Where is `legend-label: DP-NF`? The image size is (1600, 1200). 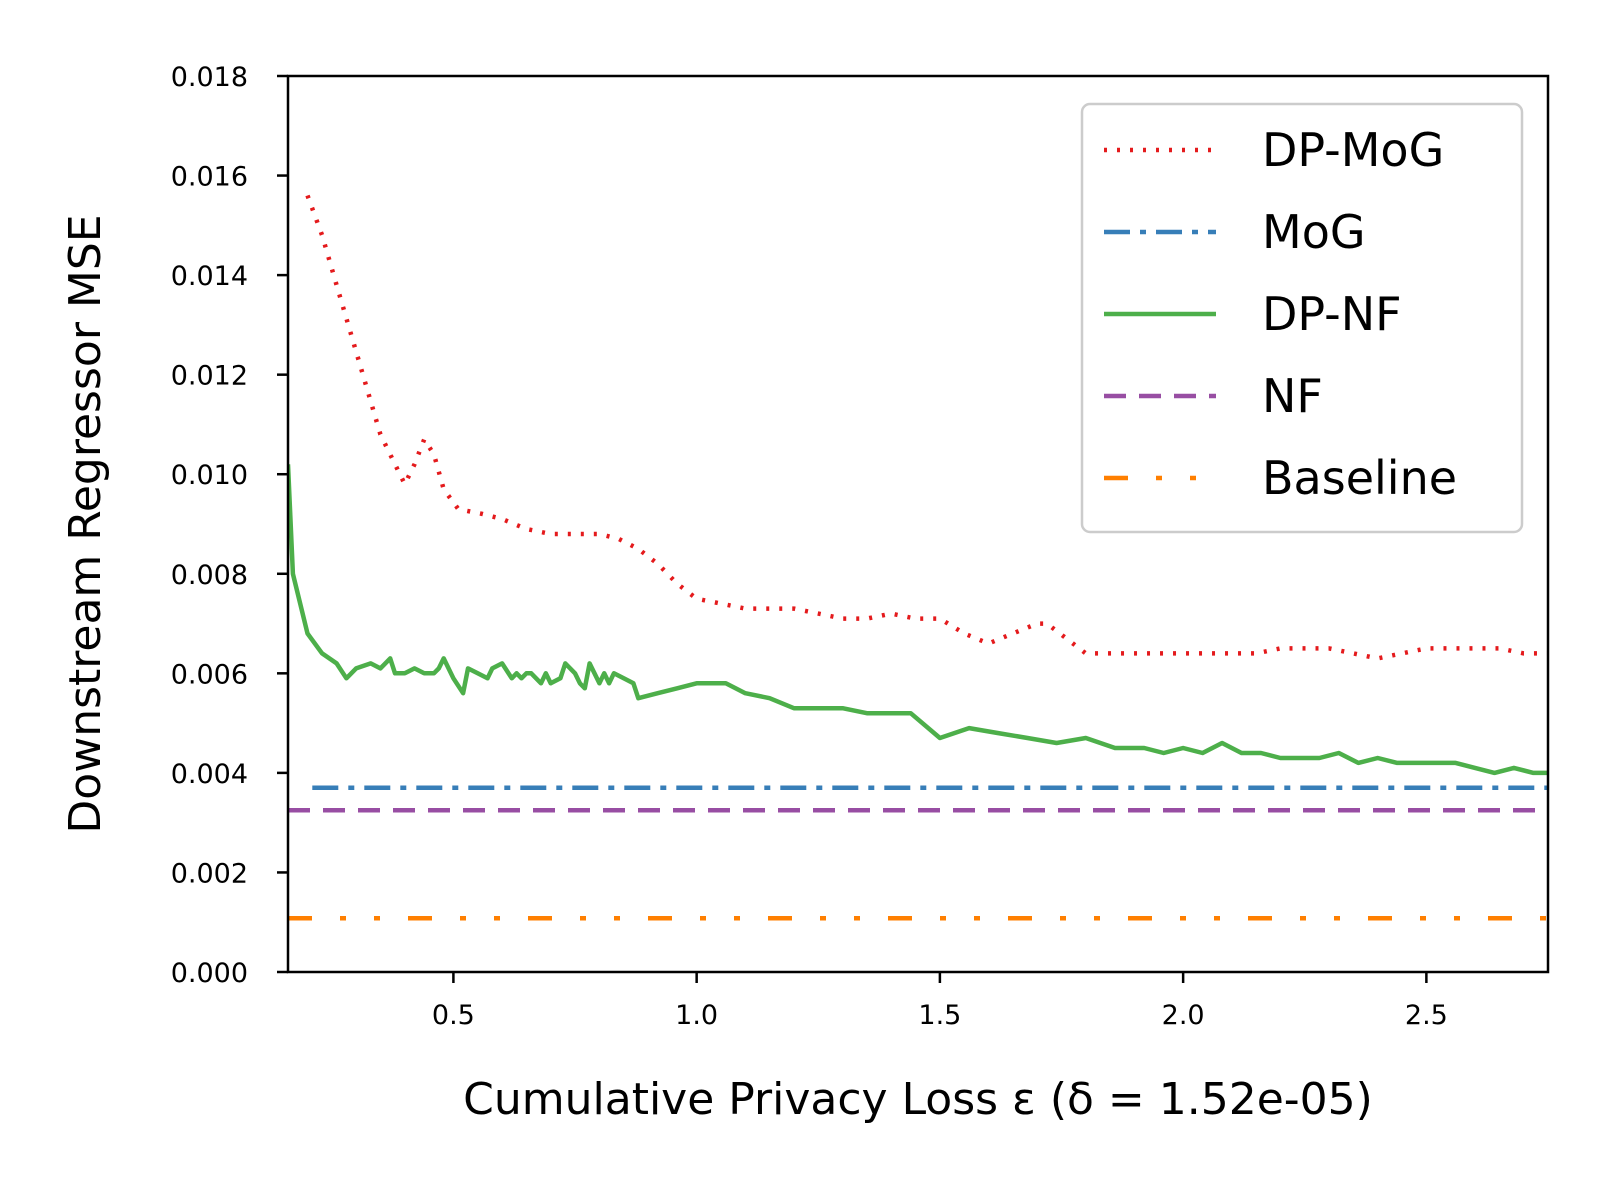
legend-label: DP-NF is located at coordinates (1332, 314).